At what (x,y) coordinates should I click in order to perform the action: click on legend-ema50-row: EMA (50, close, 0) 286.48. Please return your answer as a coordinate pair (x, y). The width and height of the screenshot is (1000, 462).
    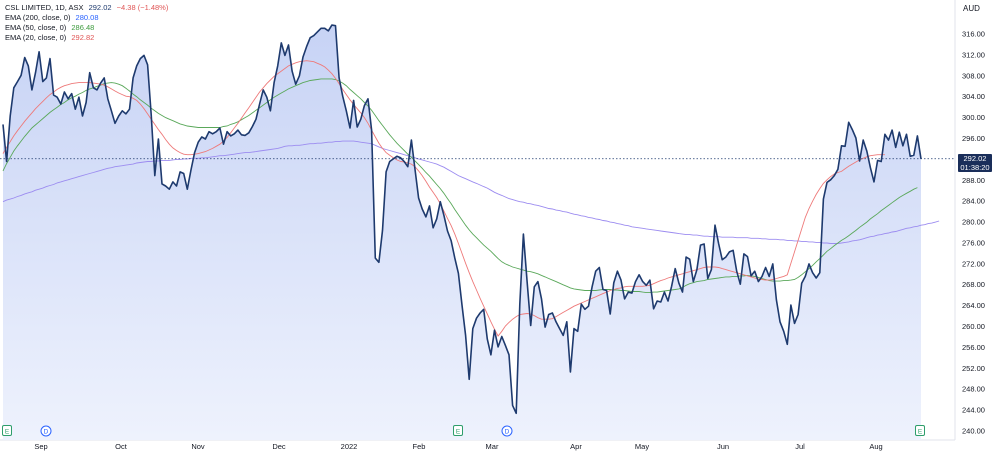
    Looking at the image, I should click on (86, 28).